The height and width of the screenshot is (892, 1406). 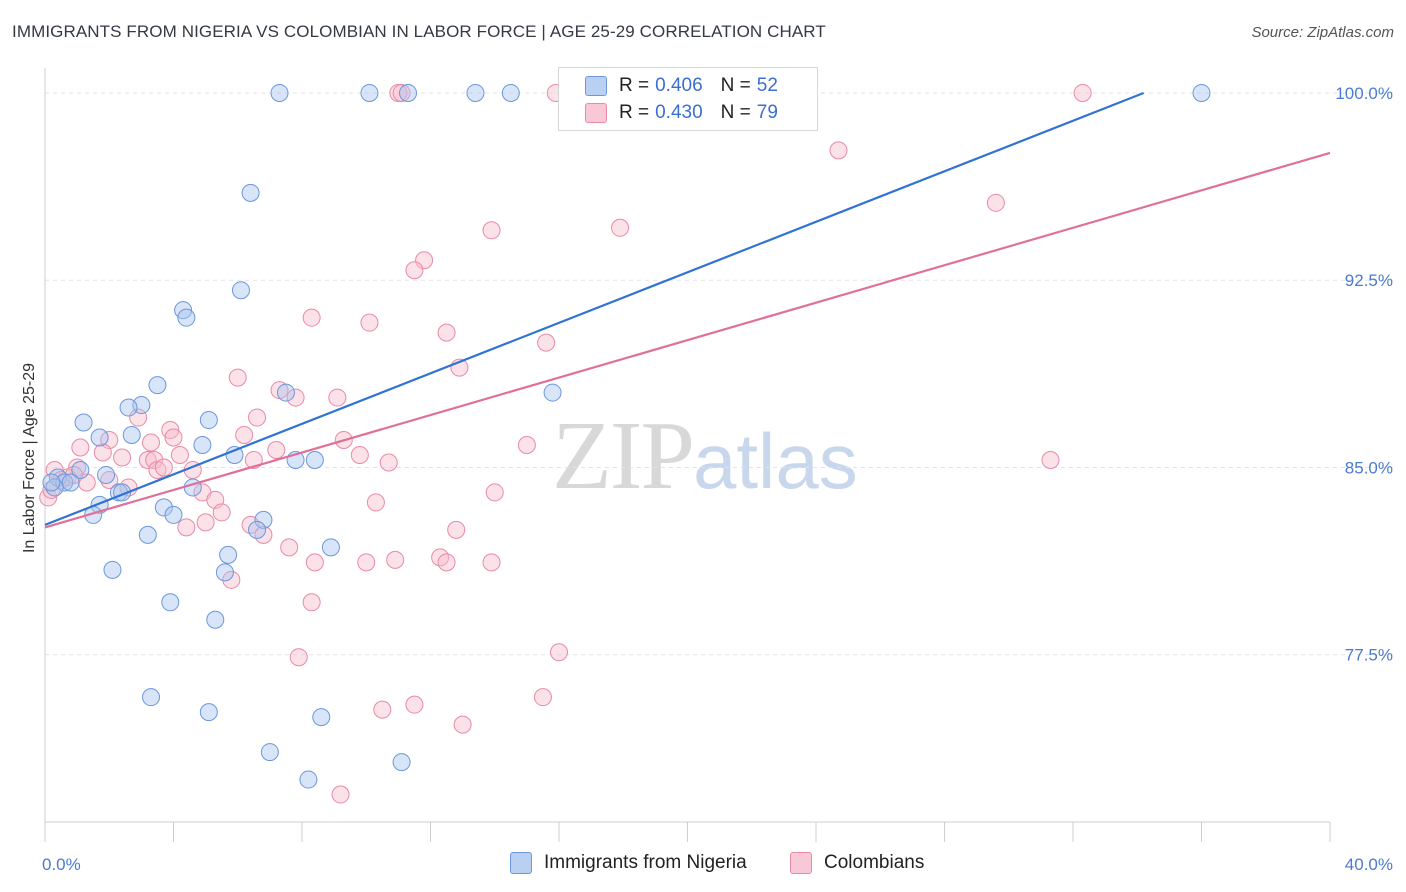 I want to click on series-legend-colombians: Colombians, so click(x=857, y=863).